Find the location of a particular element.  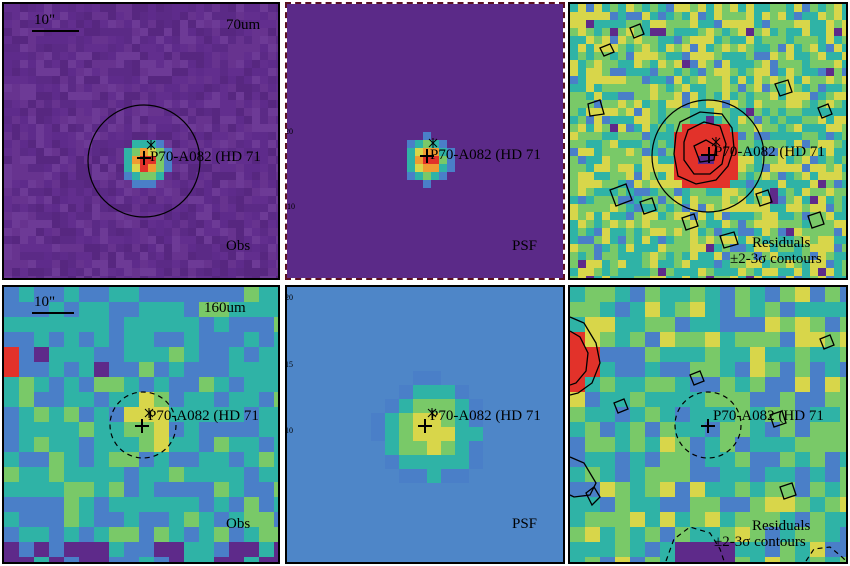

residual-contours-negative is located at coordinates (755, 544).